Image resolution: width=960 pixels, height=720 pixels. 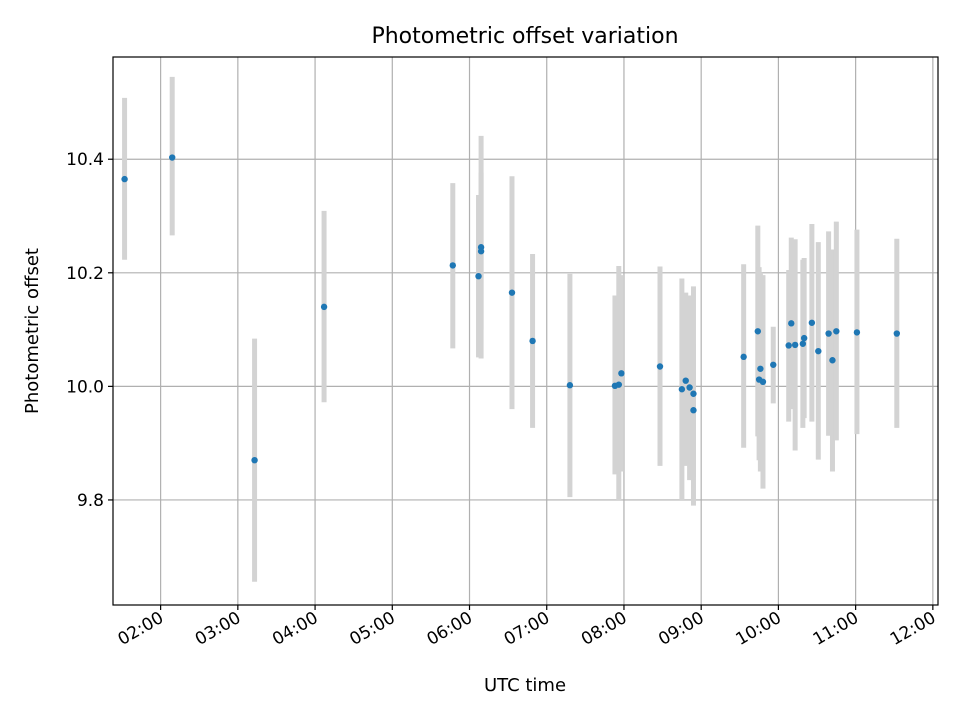 What do you see at coordinates (90, 501) in the screenshot?
I see `y-tick-label: 9.8` at bounding box center [90, 501].